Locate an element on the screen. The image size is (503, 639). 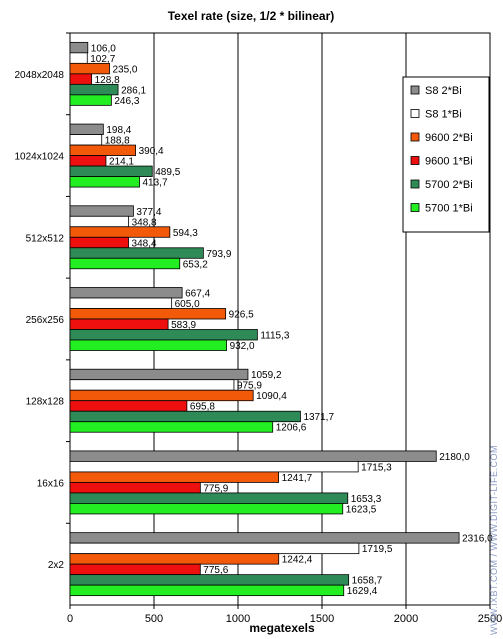
data-label: 413,7 is located at coordinates (155, 183).